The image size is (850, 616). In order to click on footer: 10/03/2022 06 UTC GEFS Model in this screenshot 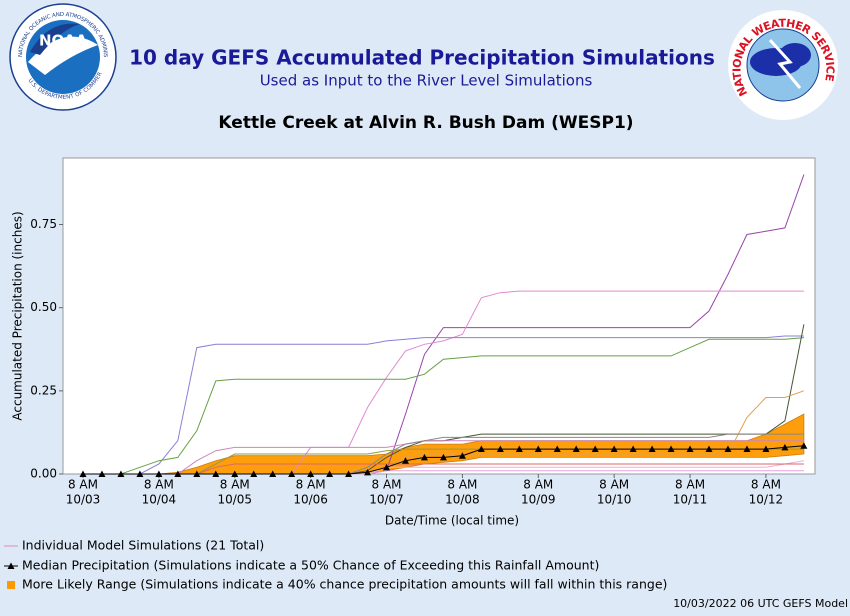, I will do `click(760, 603)`.